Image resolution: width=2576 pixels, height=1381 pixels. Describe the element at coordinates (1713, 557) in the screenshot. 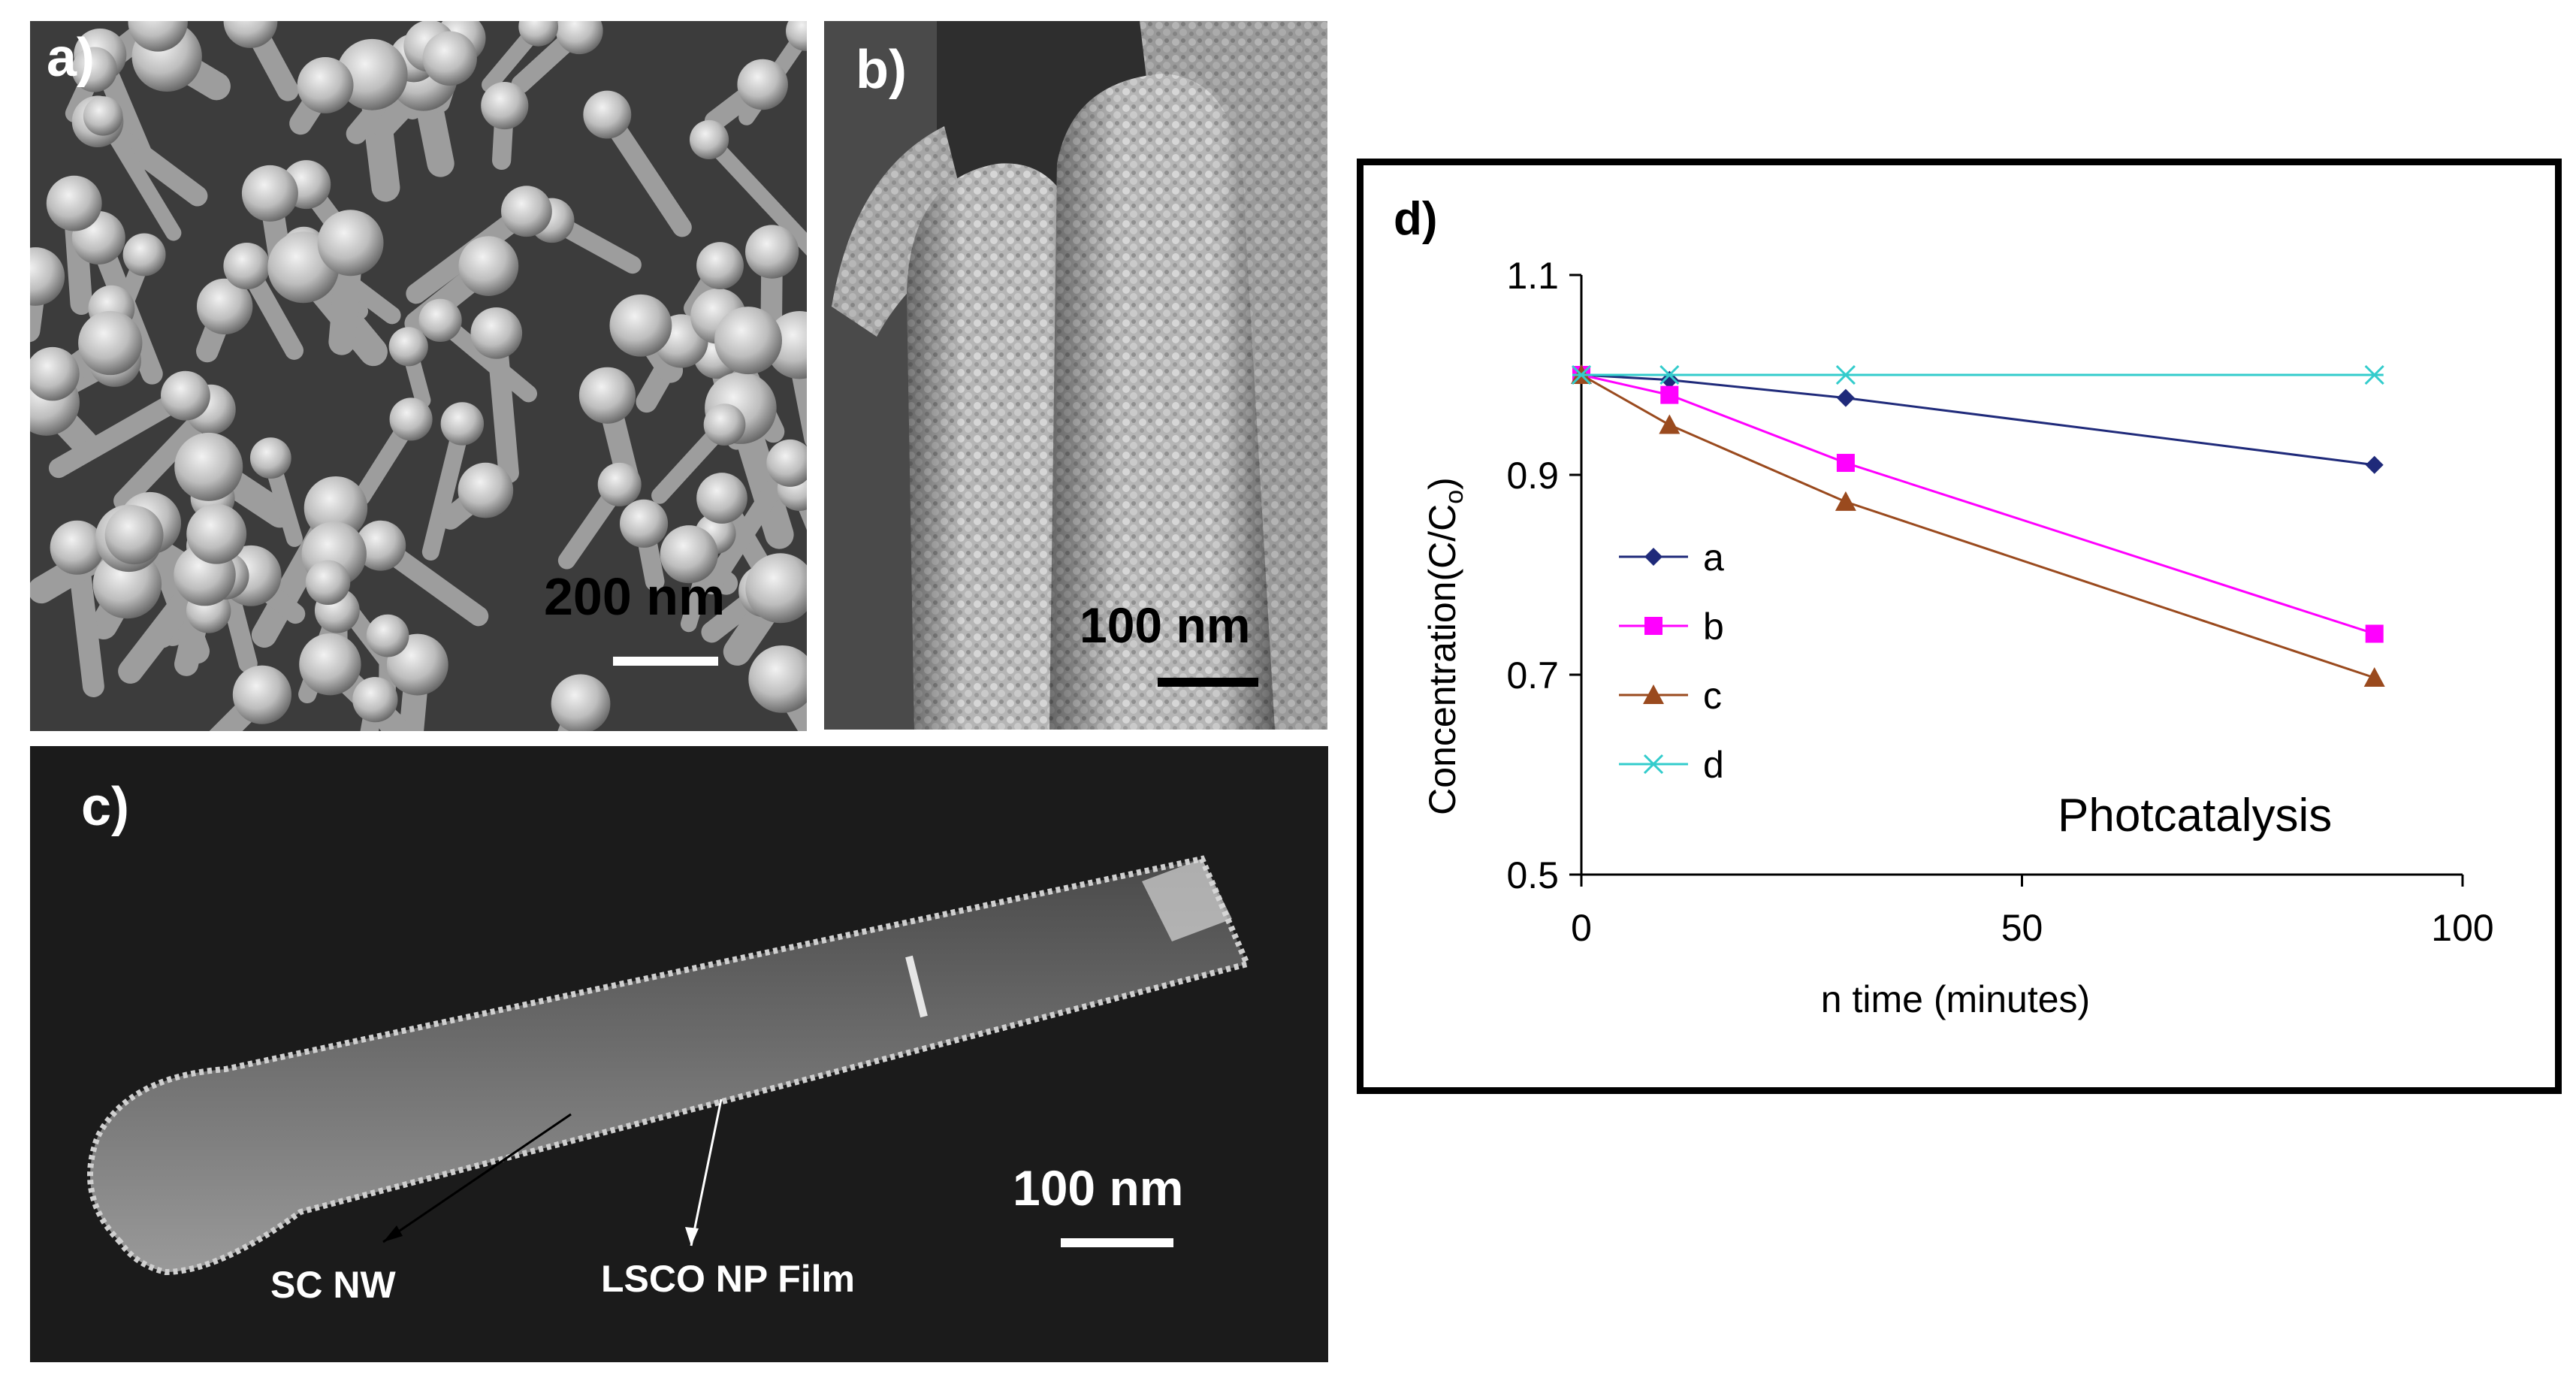

I see `legend-label: a` at that location.